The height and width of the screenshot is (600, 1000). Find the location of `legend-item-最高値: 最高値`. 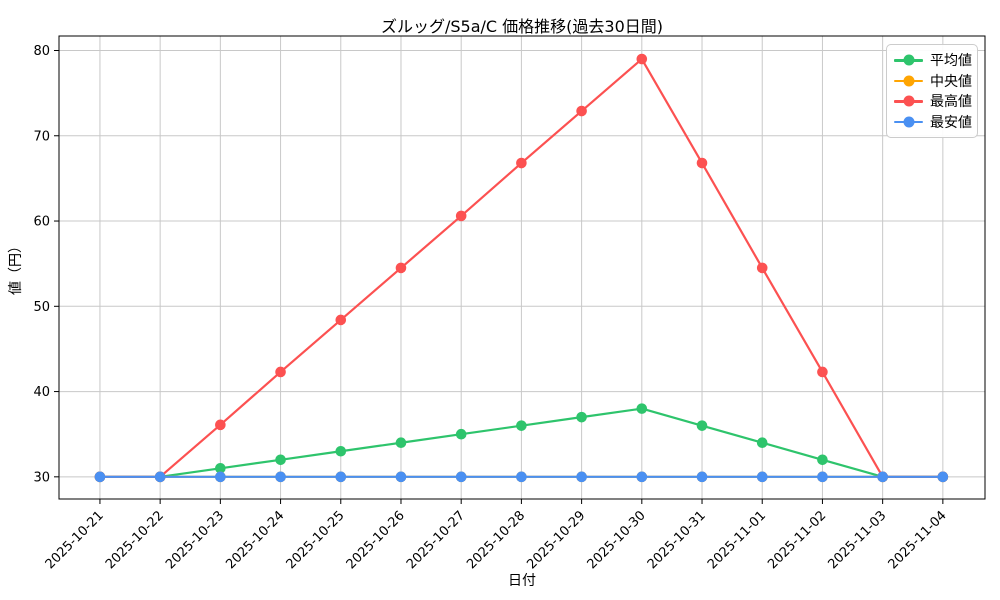

legend-item-最高値: 最高値 is located at coordinates (933, 101).